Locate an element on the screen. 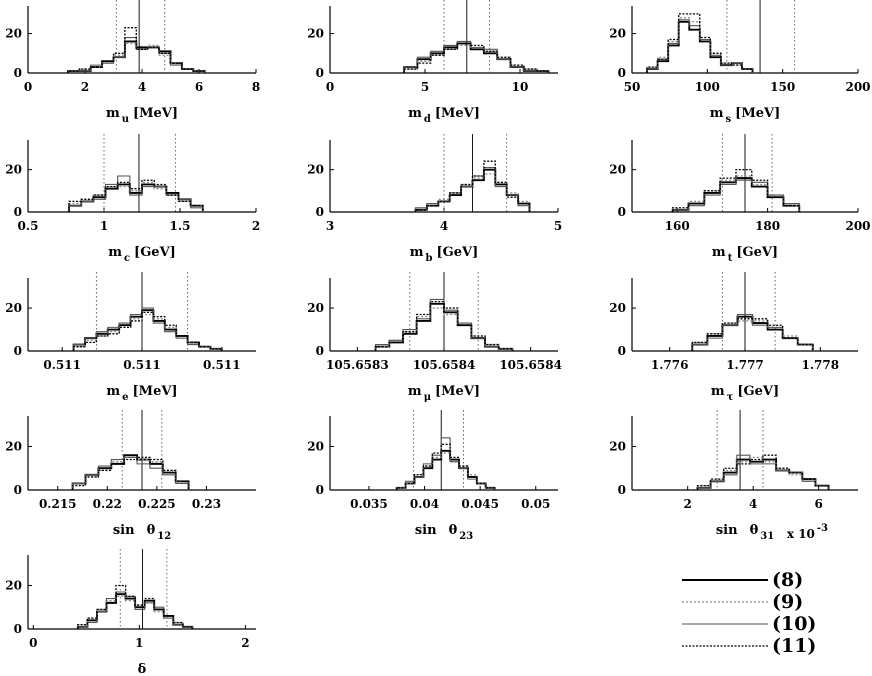 The width and height of the screenshot is (872, 676). multiplier-exponent: -3 is located at coordinates (822, 528).